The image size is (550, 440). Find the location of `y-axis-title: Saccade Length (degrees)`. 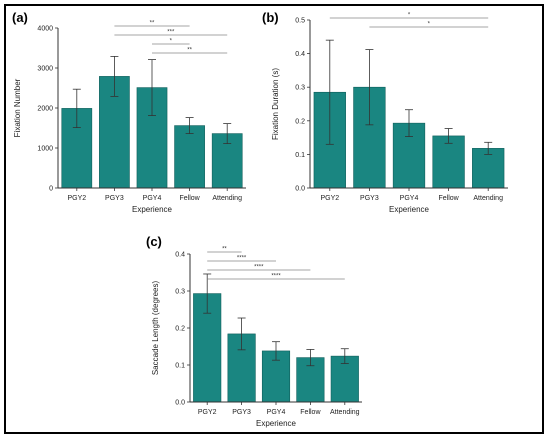

y-axis-title: Saccade Length (degrees) is located at coordinates (155, 328).